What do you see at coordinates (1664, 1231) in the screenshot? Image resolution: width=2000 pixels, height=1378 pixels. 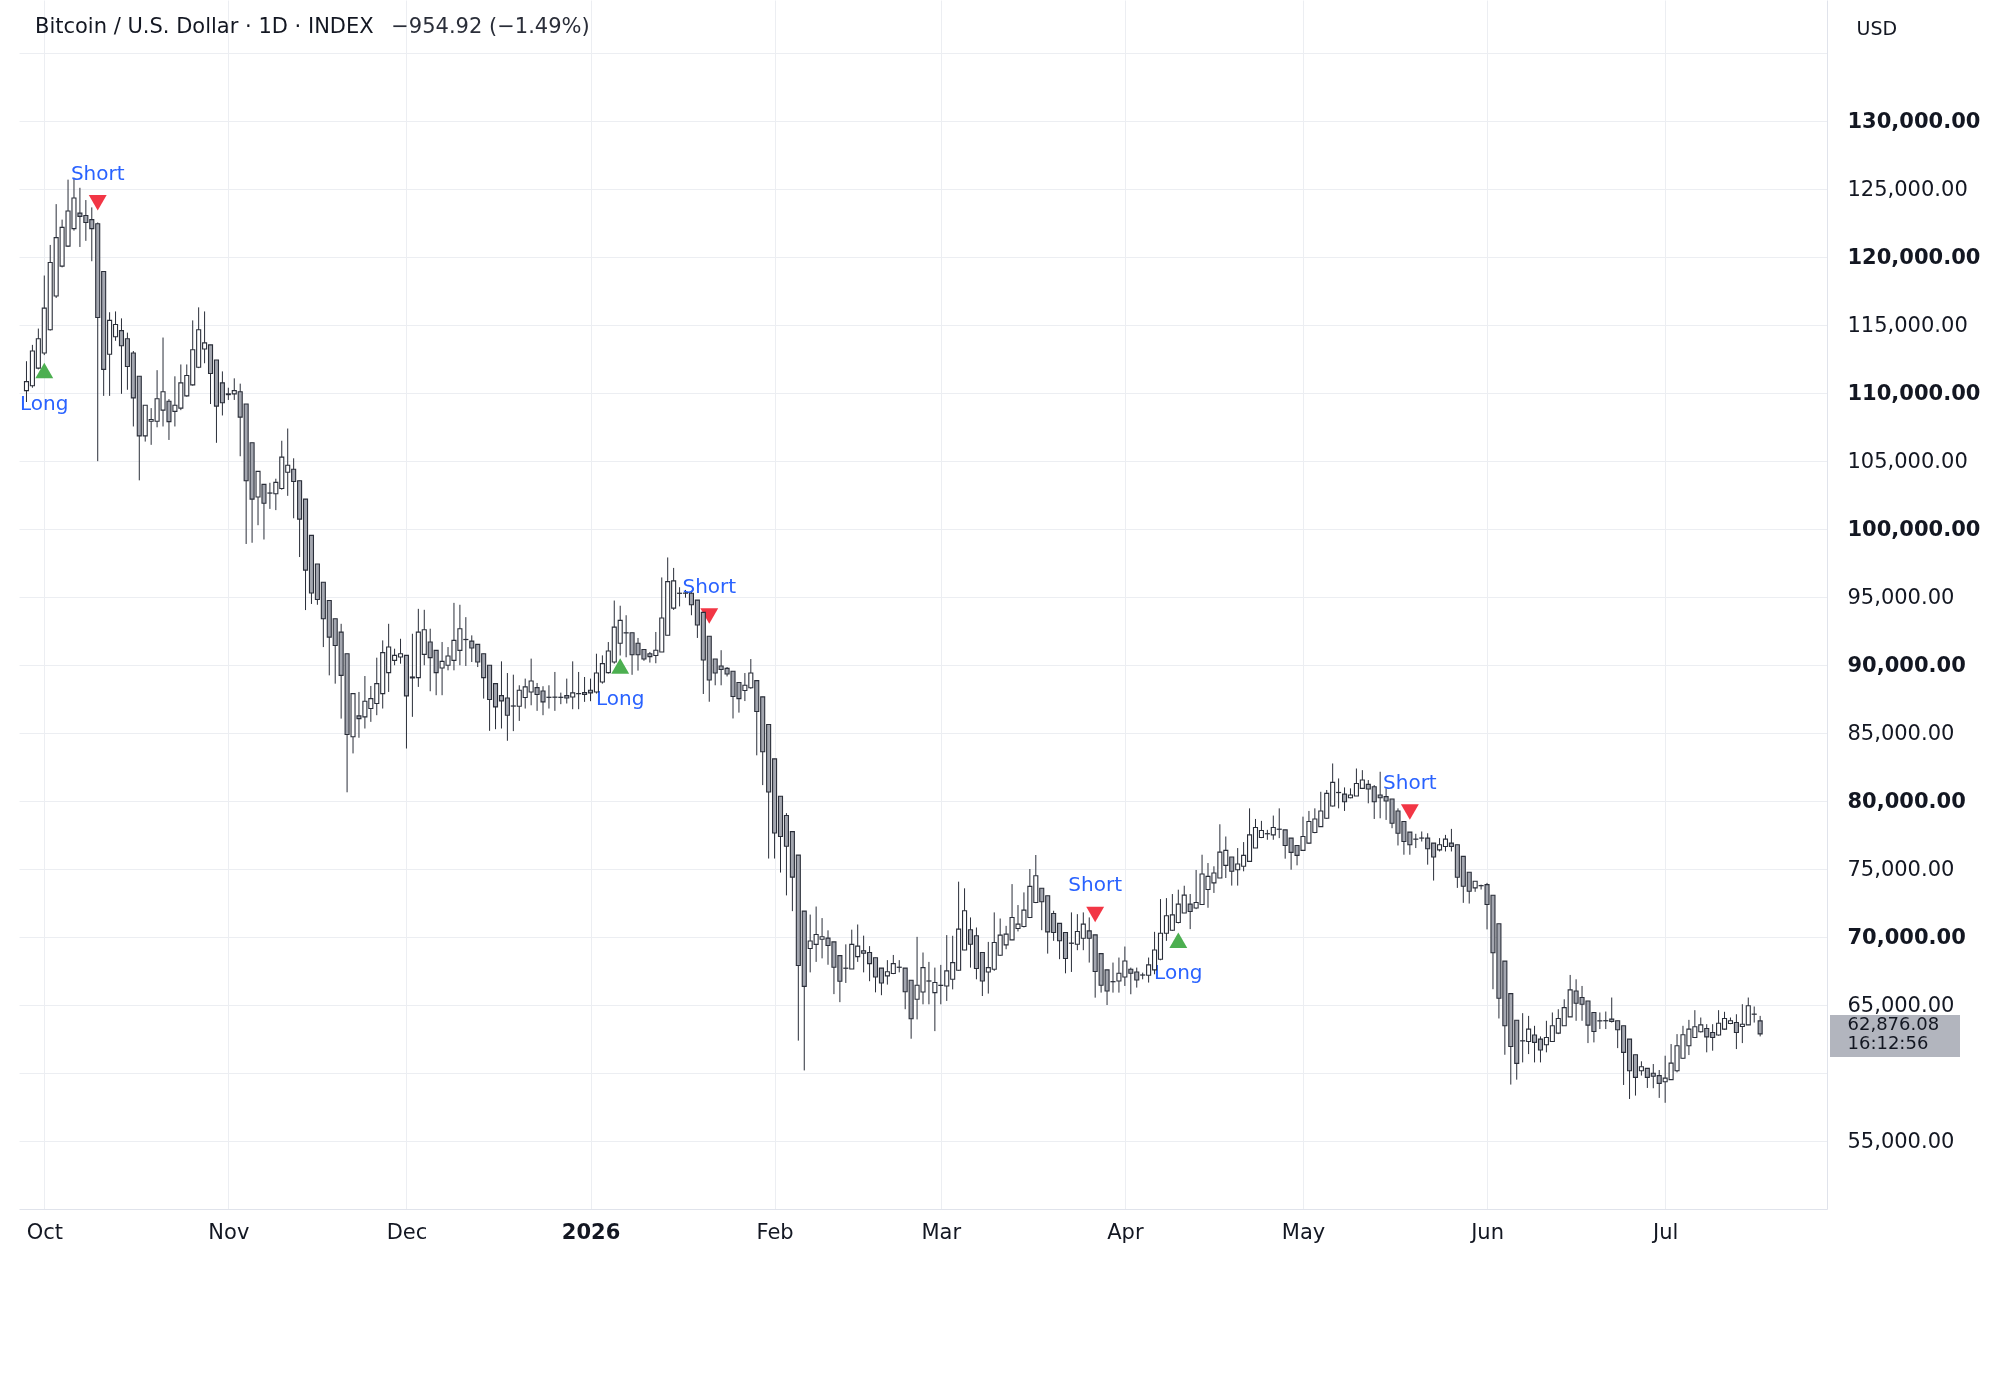 I see `x-tick-label: Jul` at bounding box center [1664, 1231].